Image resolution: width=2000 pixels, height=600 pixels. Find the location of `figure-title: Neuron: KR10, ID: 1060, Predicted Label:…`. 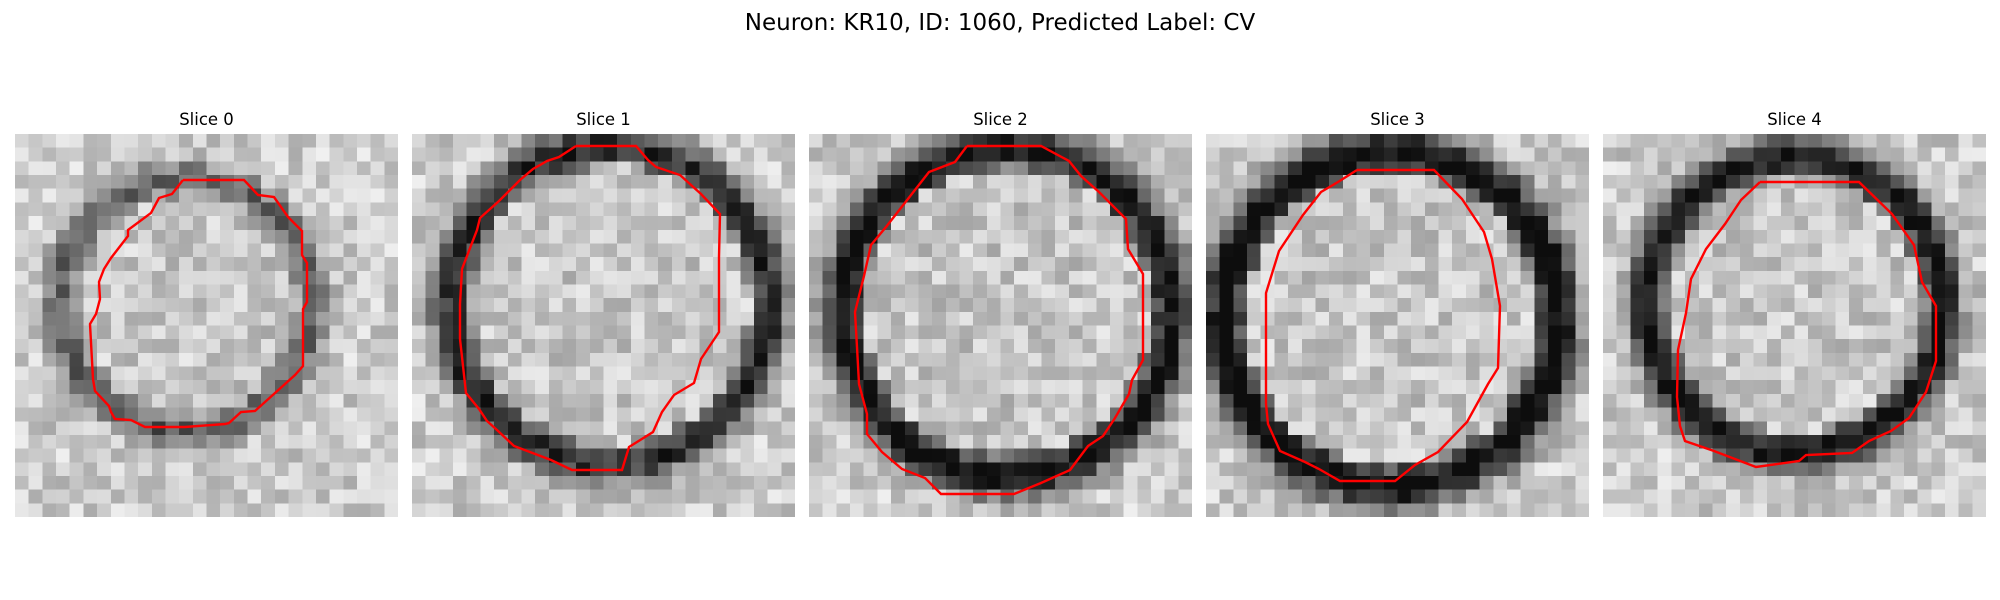

figure-title: Neuron: KR10, ID: 1060, Predicted Label:… is located at coordinates (1000, 23).